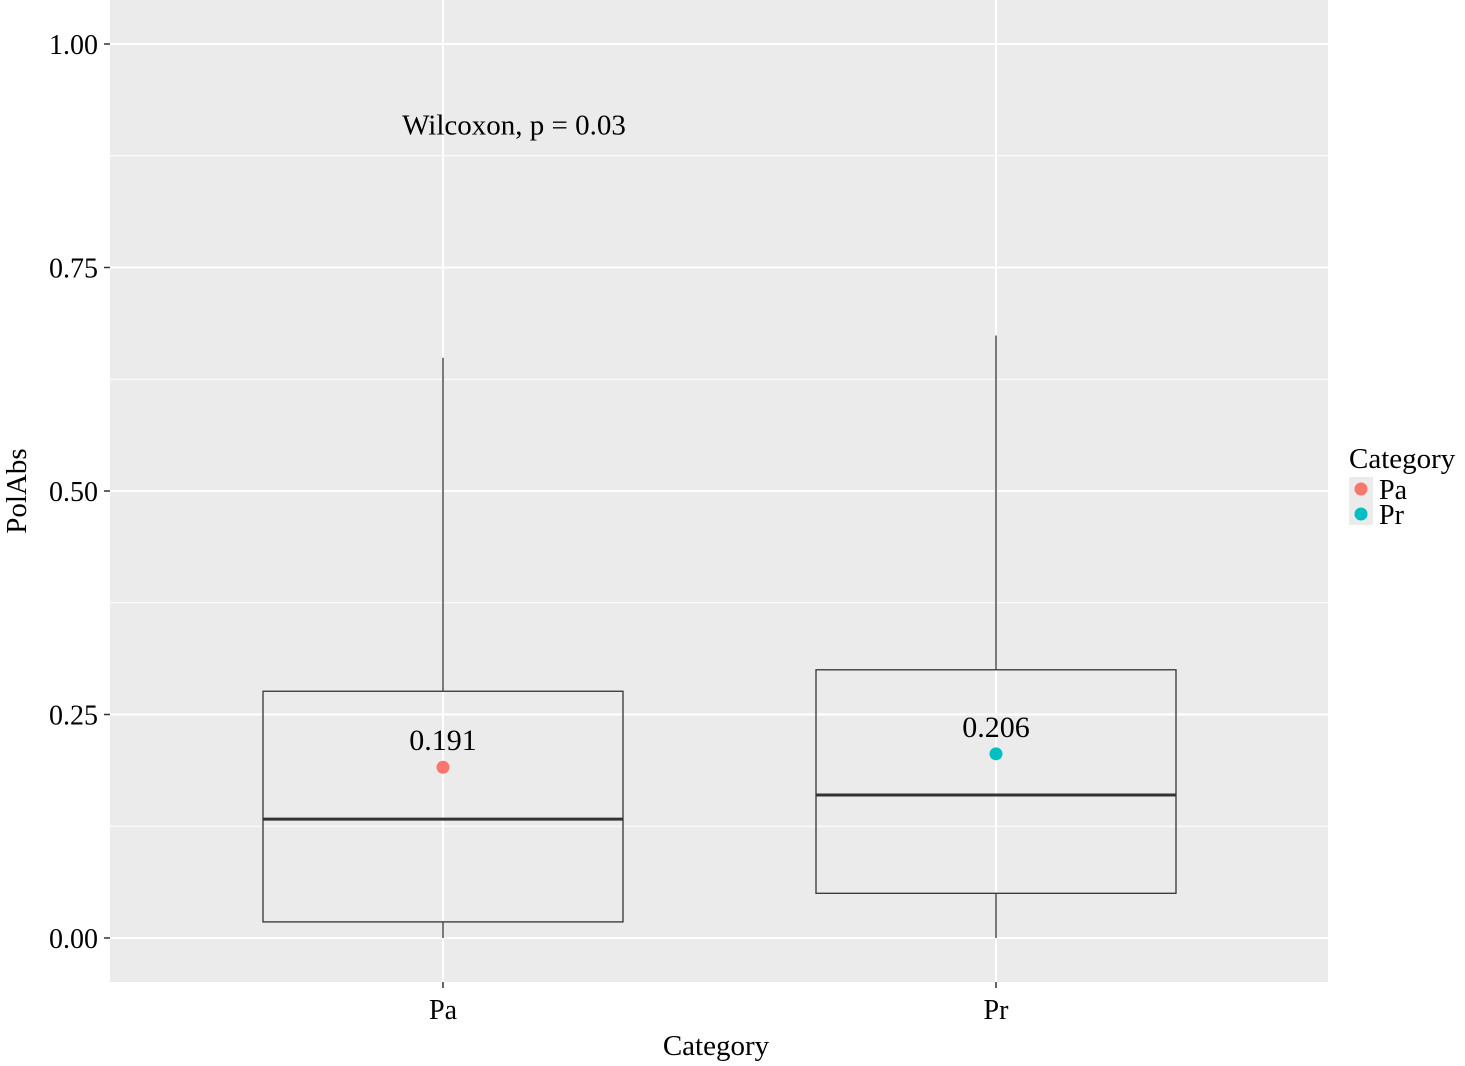  I want to click on y-tick-label: 0.75, so click(73, 269).